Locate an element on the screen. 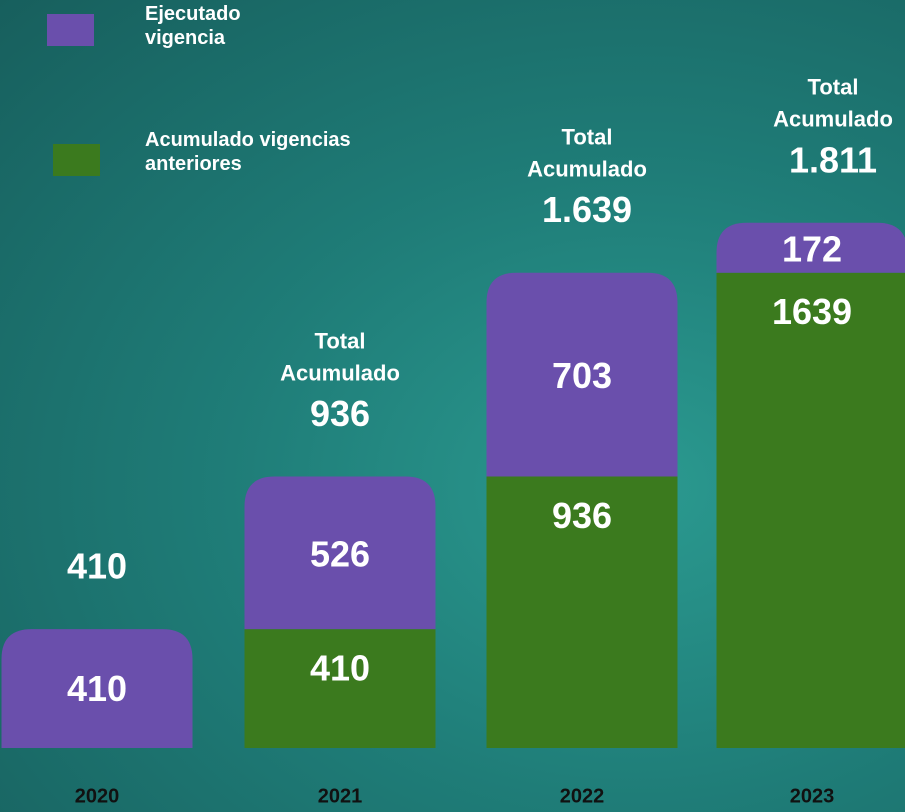 Image resolution: width=905 pixels, height=812 pixels. segment-label: 1639 is located at coordinates (812, 311).